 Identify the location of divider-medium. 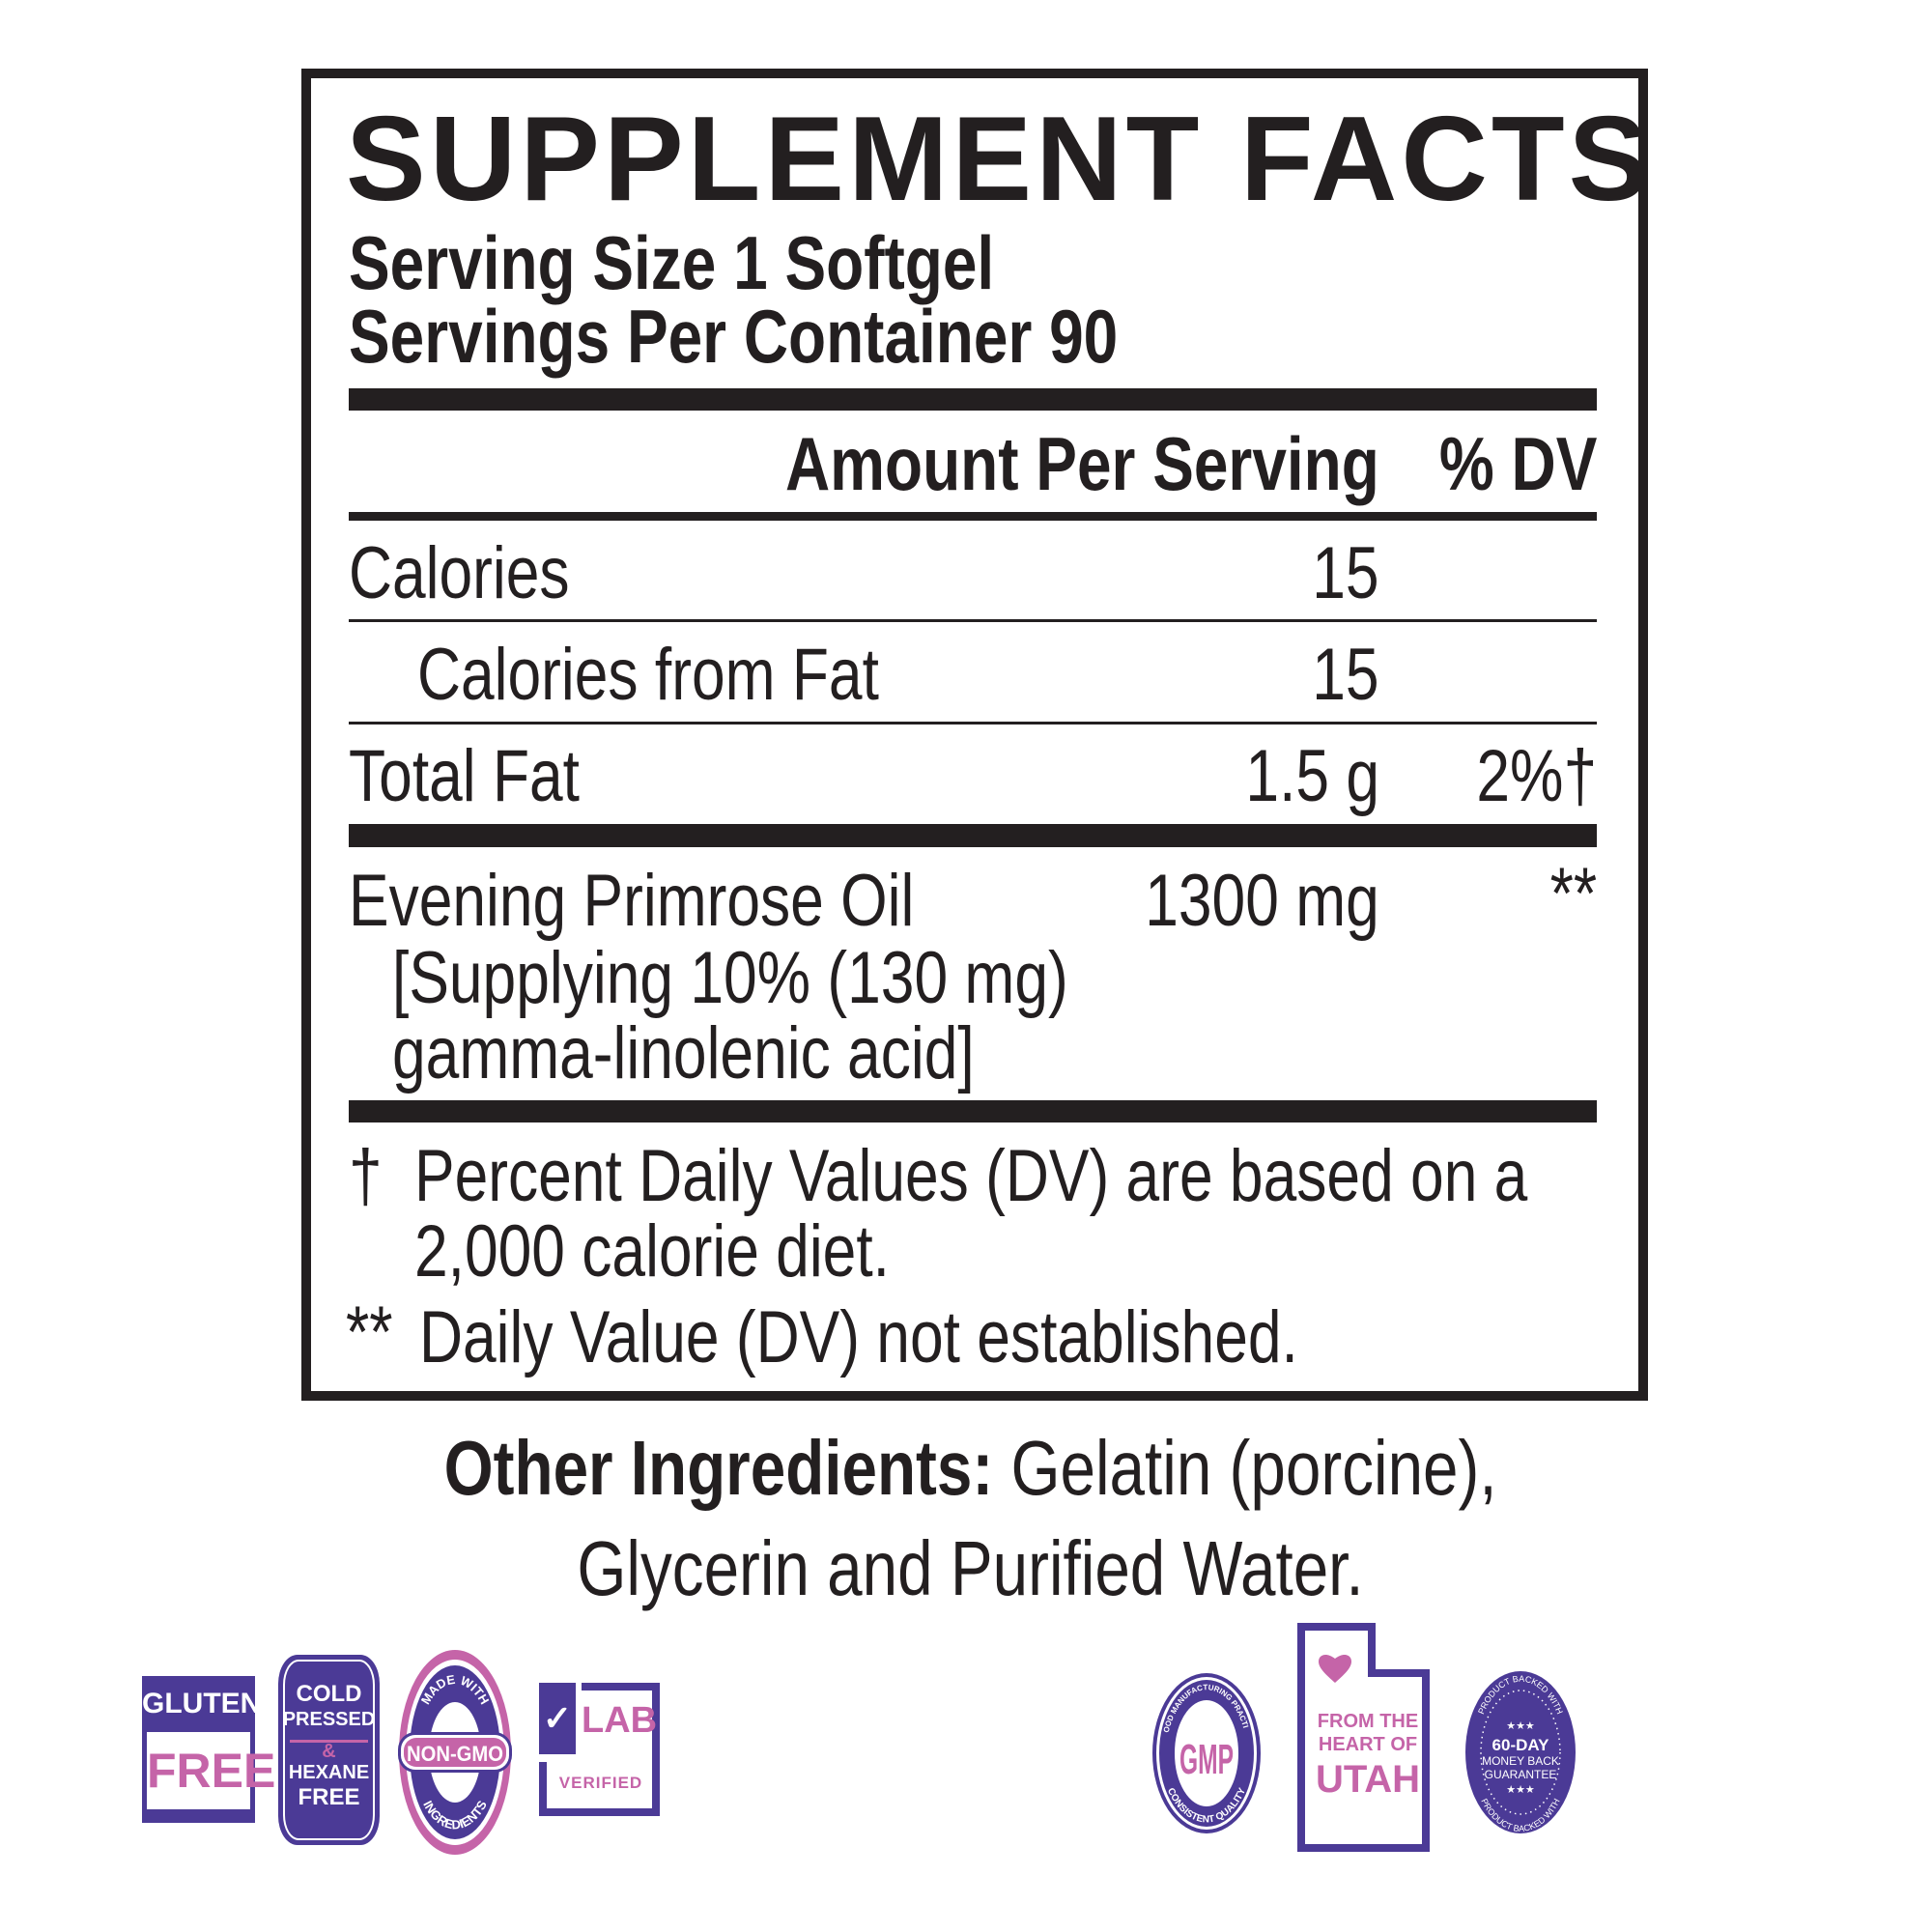
(973, 516).